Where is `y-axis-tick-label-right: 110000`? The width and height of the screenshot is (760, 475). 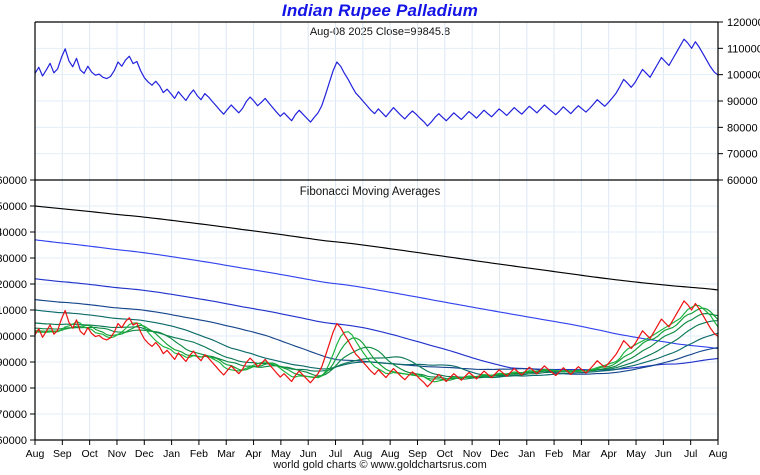
y-axis-tick-label-right: 110000 is located at coordinates (743, 49).